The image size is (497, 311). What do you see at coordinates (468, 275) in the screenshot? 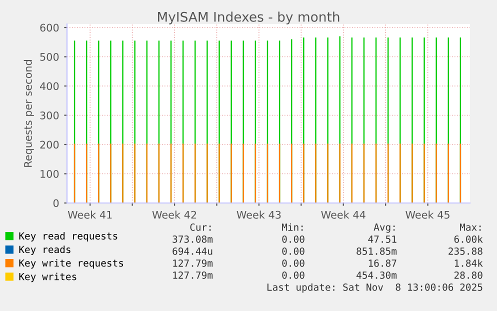
I see `text: 28.80` at bounding box center [468, 275].